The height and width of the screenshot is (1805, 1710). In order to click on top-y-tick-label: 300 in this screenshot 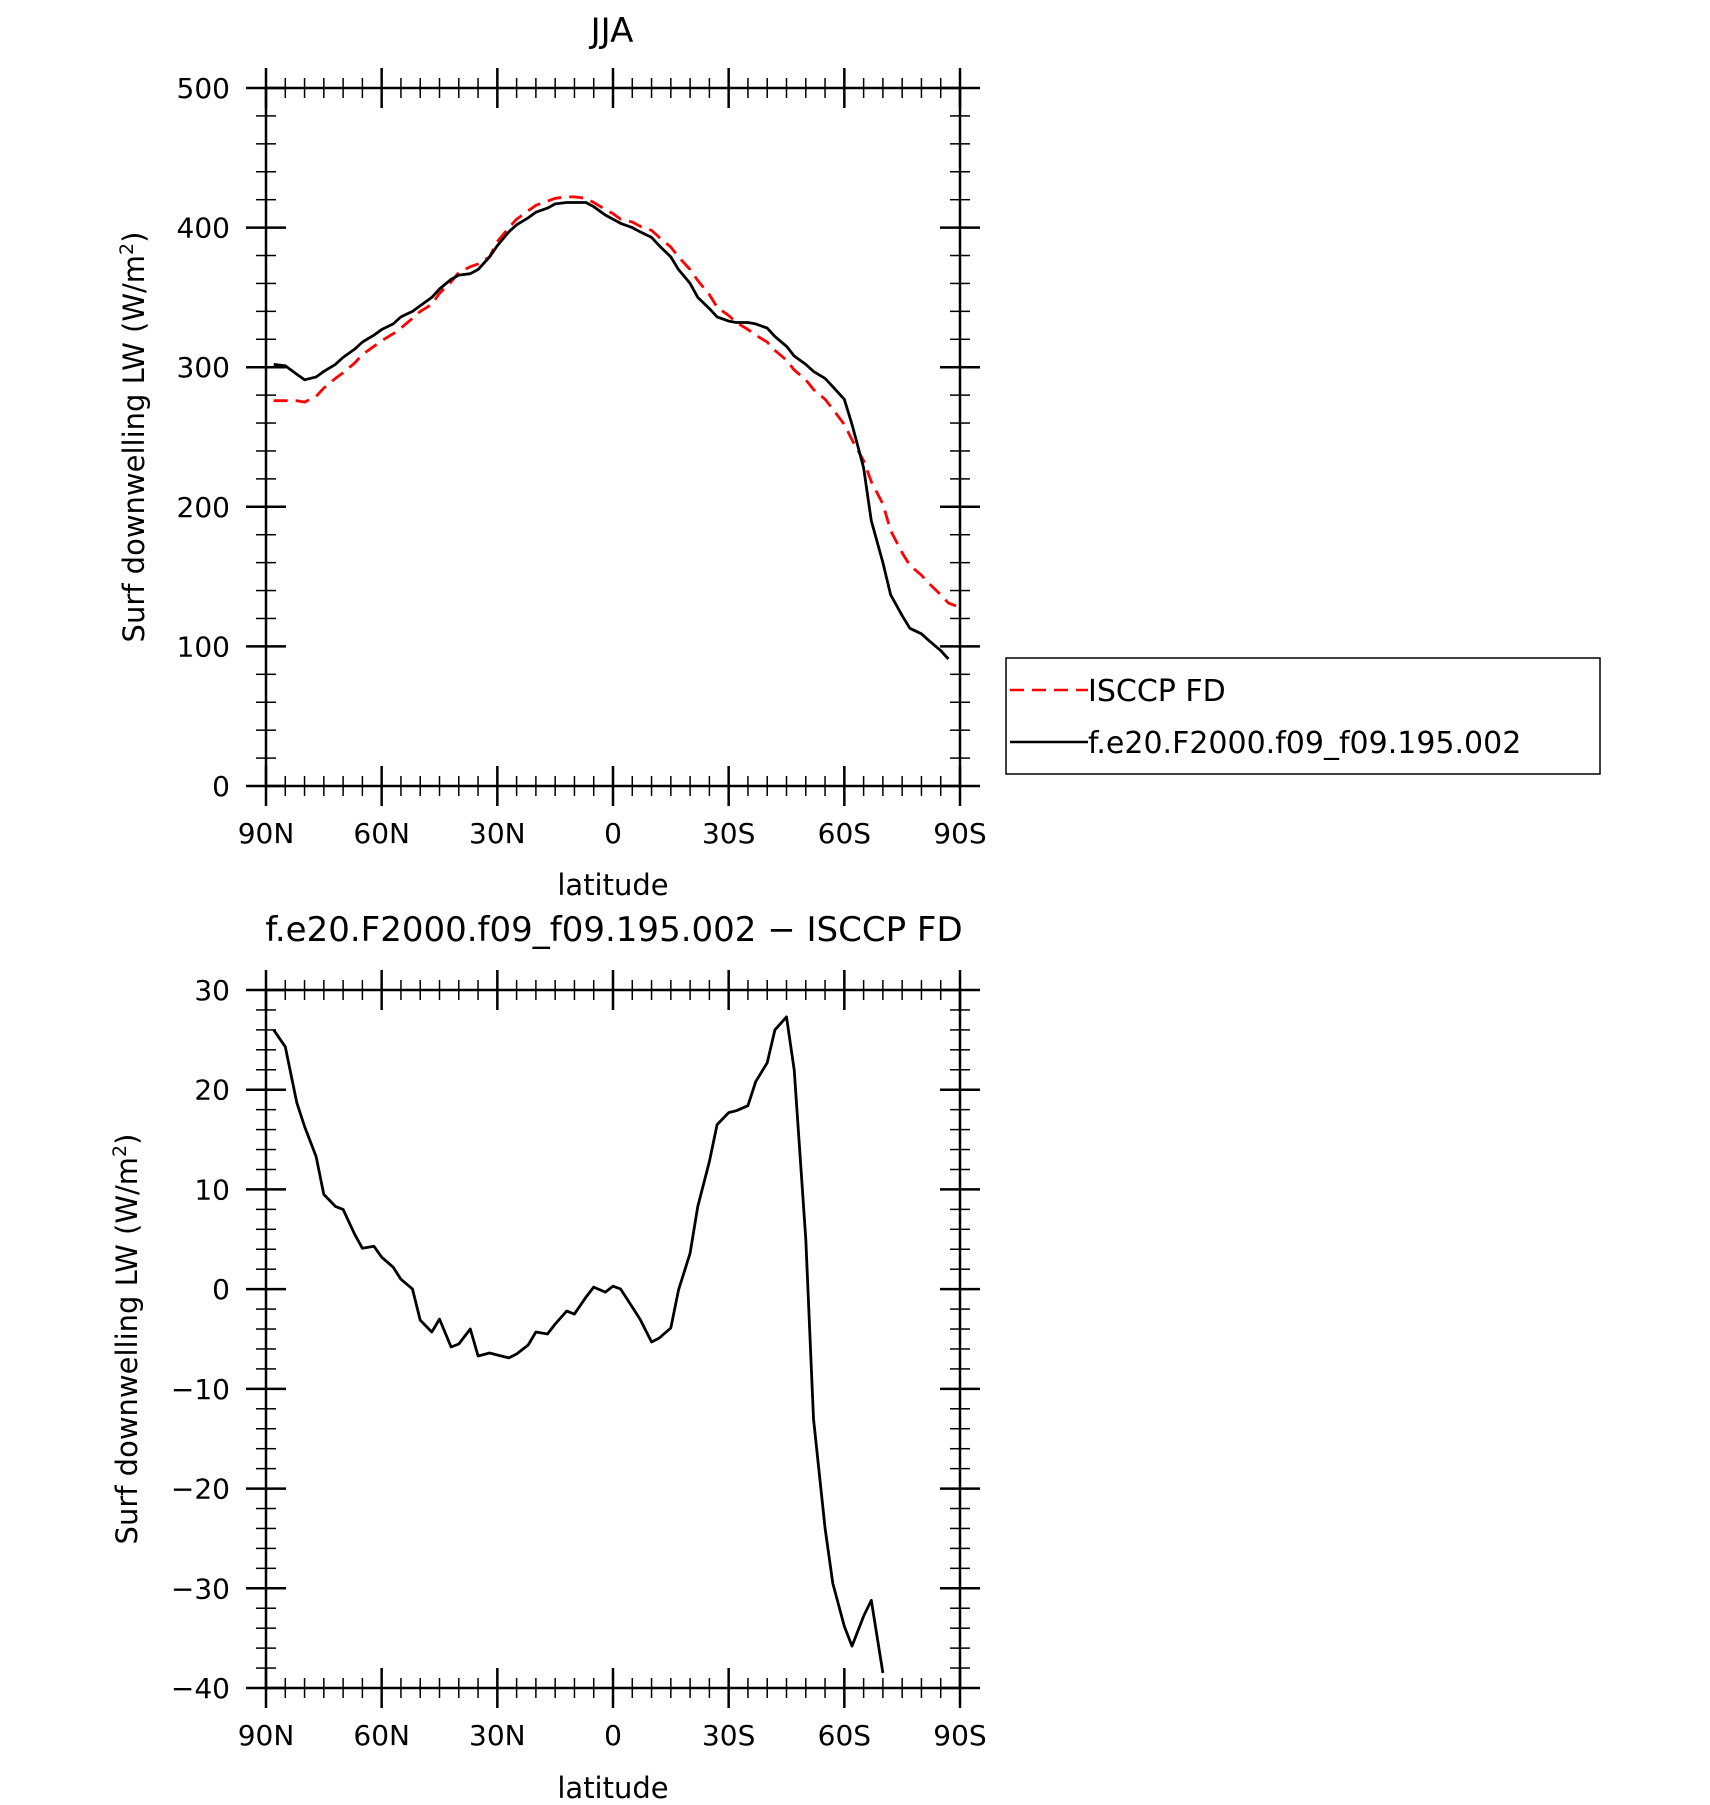, I will do `click(203, 367)`.